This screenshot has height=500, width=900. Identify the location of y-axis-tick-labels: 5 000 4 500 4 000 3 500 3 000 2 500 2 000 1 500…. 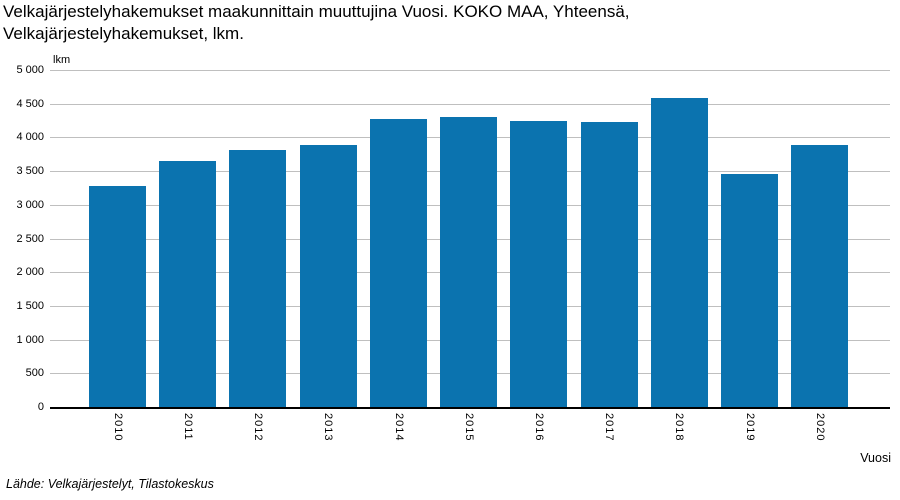
(22, 238).